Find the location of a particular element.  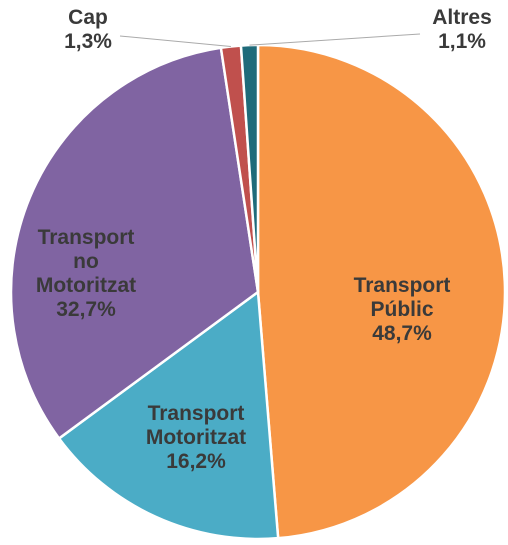

label-line: Cap is located at coordinates (88, 17).